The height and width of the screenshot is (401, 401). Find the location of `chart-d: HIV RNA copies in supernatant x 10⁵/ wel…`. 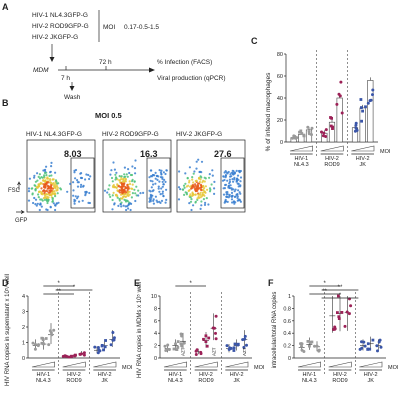

chart-d: HIV RNA copies in supernatant x 10⁵/ wel… is located at coordinates (68, 330).